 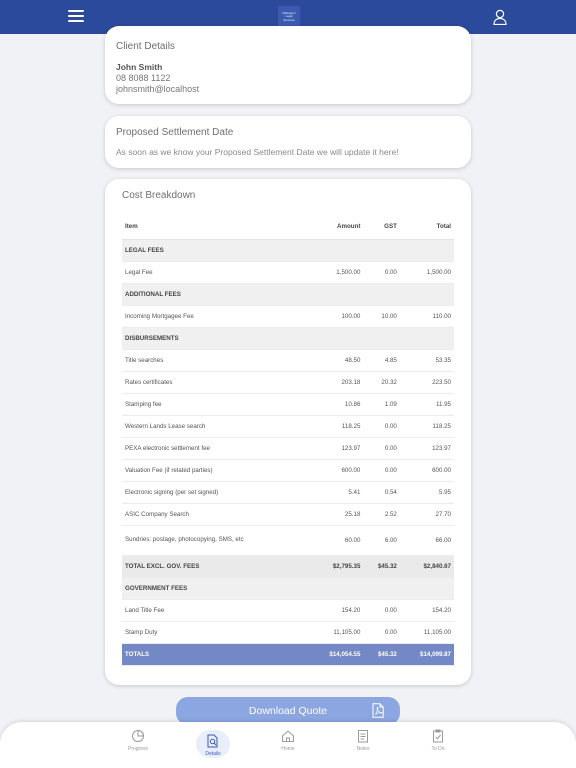 What do you see at coordinates (216, 654) in the screenshot?
I see `cell-item: TOTALS` at bounding box center [216, 654].